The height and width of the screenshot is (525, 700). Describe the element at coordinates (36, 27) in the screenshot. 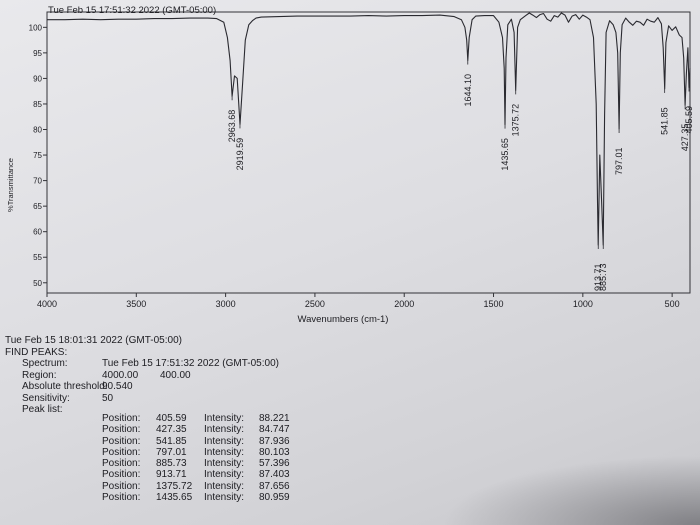

I see `y-tick-label: 100` at that location.